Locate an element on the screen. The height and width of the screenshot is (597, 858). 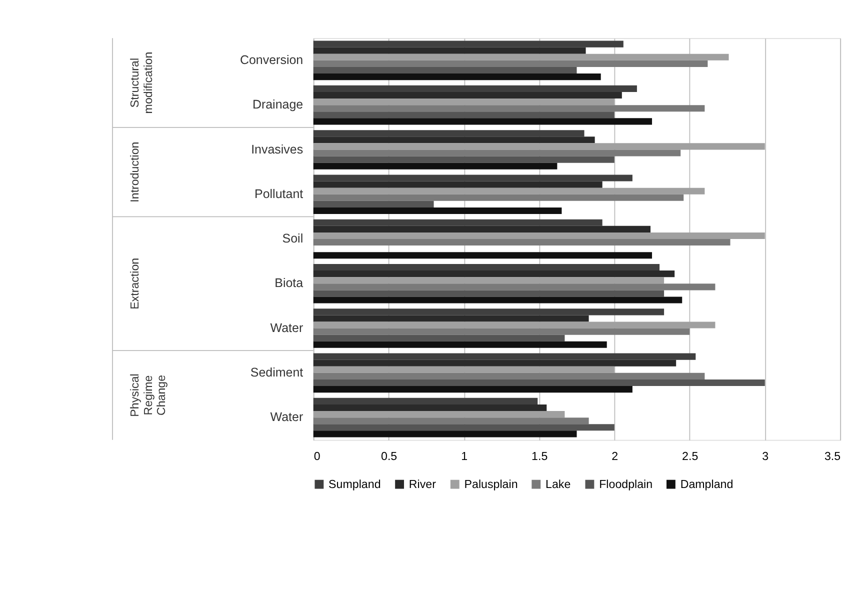
legend-label: Floodplain is located at coordinates (626, 484).